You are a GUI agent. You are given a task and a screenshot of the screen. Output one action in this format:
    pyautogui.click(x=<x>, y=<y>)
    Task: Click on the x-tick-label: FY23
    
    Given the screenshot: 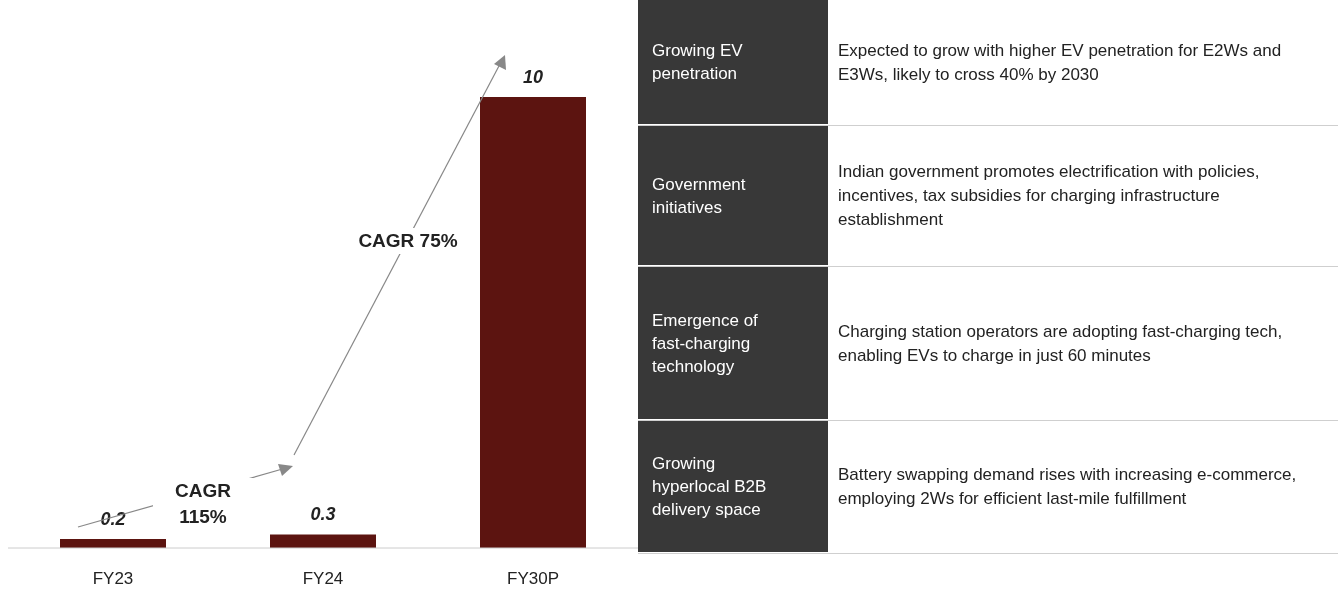 What is the action you would take?
    pyautogui.click(x=113, y=579)
    